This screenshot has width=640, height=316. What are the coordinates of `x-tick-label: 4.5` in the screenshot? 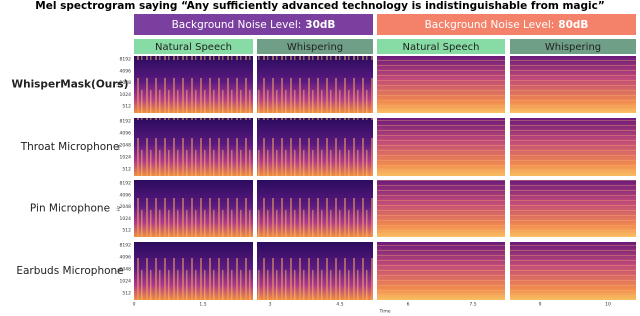 It's located at (339, 305).